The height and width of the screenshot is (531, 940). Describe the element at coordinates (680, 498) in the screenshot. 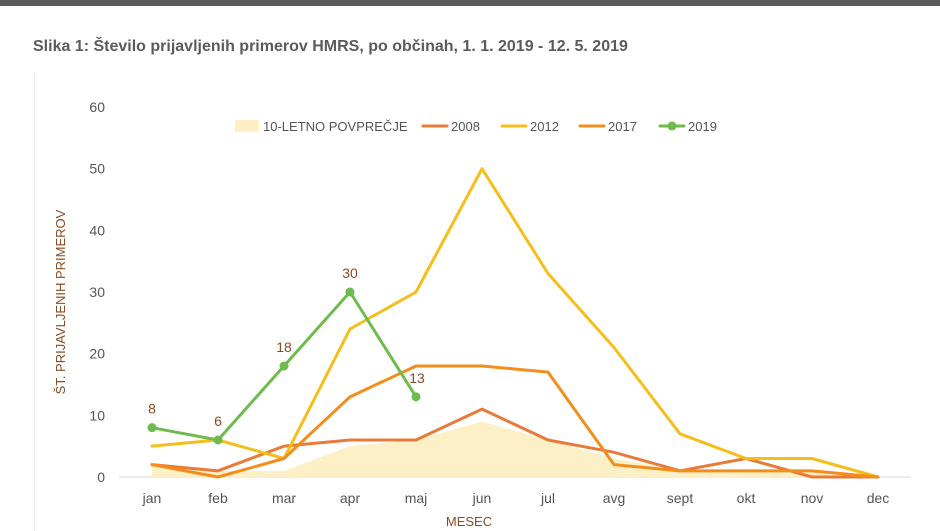

I see `x-tick-label: sept` at that location.